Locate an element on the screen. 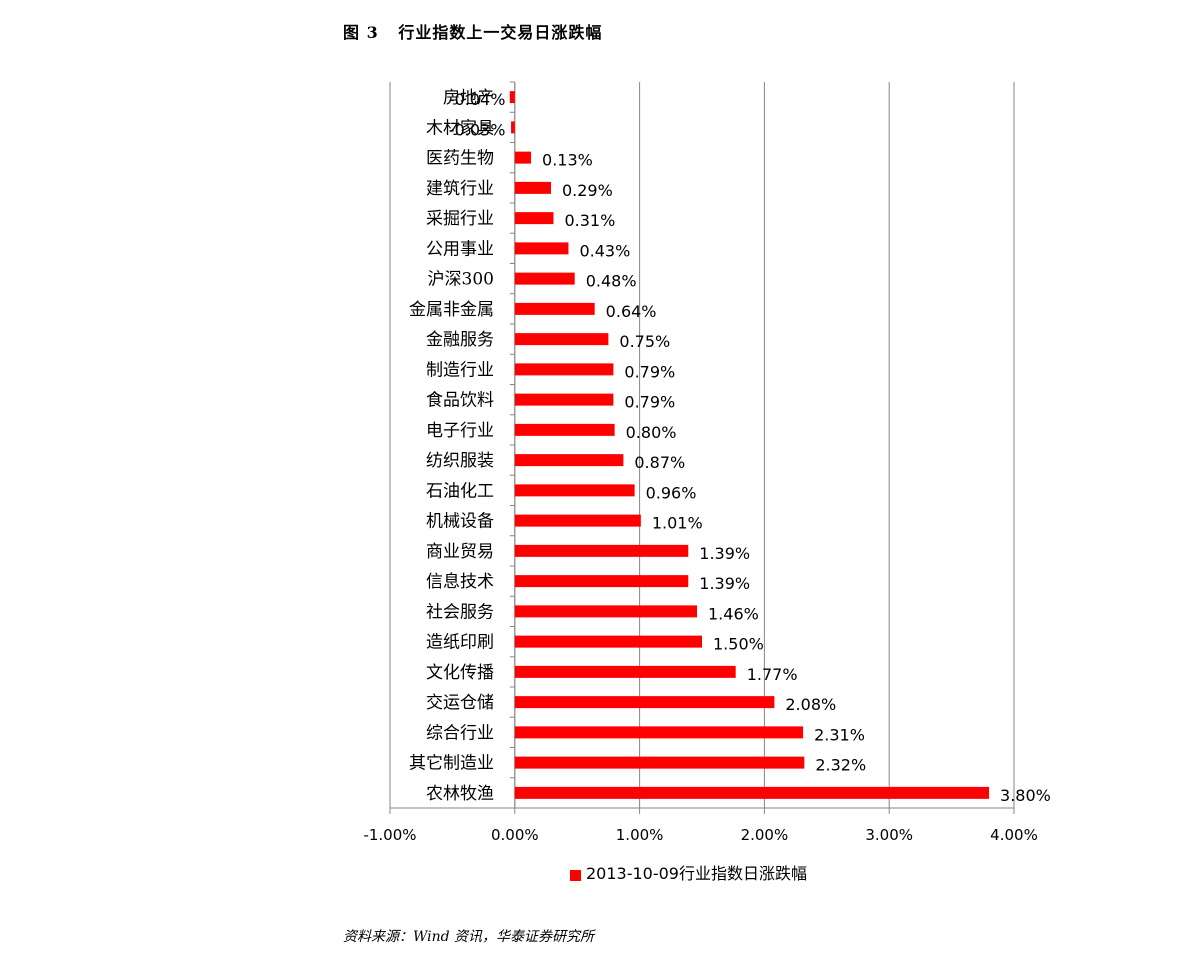  x-tick-label: 2.00% is located at coordinates (765, 835).